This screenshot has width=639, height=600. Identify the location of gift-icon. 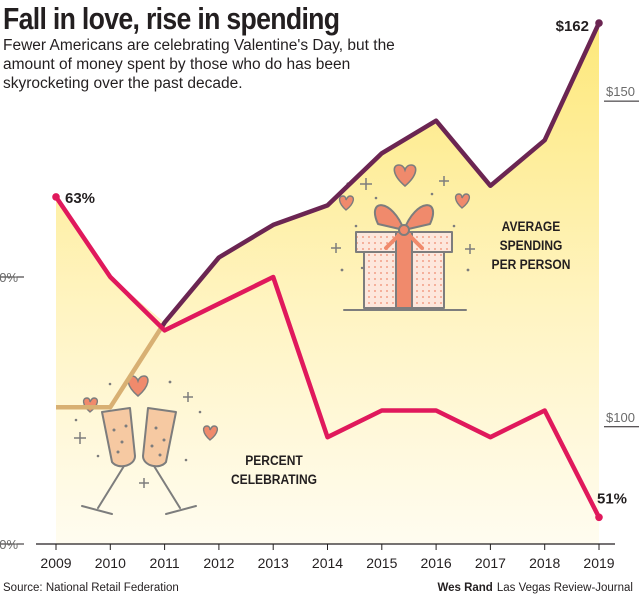
(405, 257).